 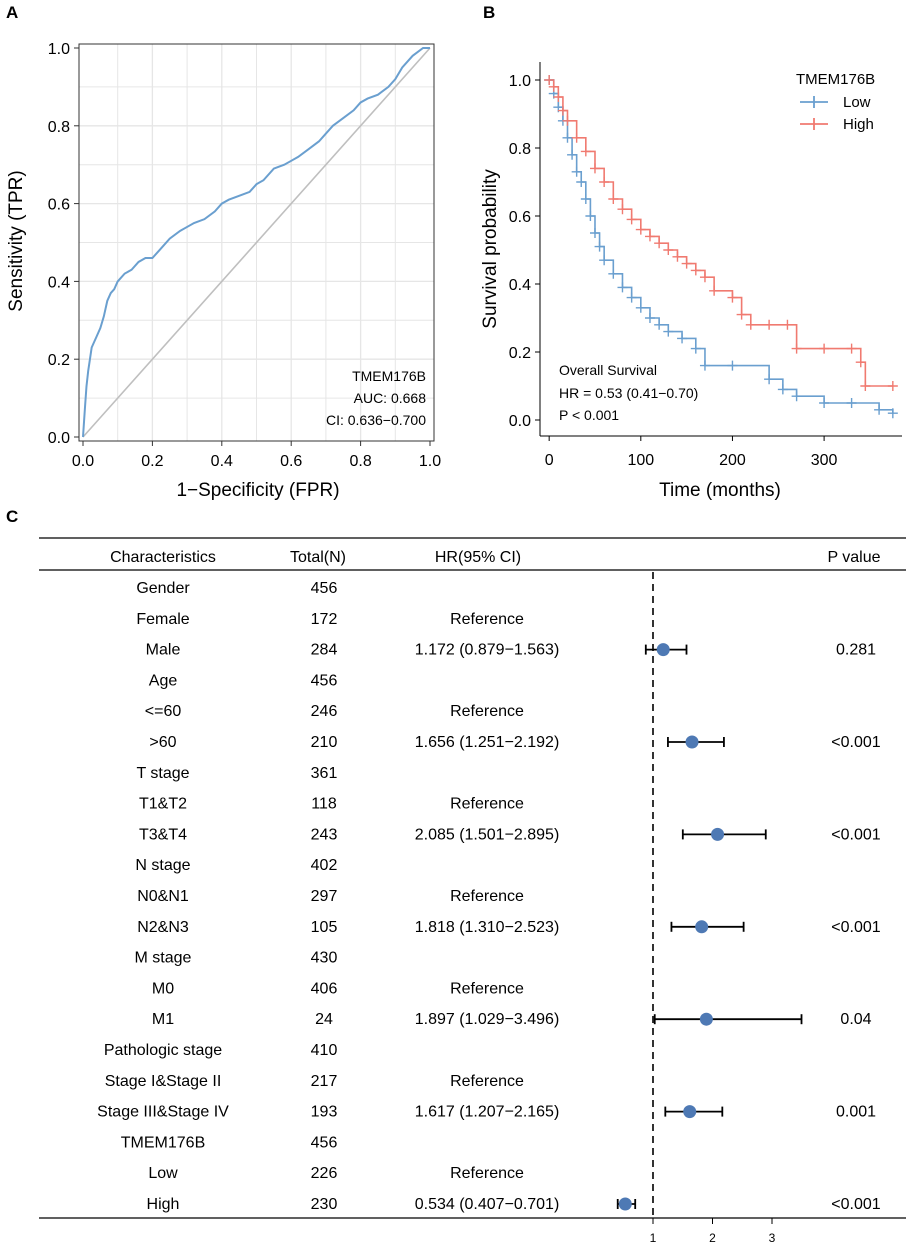 What do you see at coordinates (163, 1081) in the screenshot?
I see `forest-row-label: Stage I&Stage II` at bounding box center [163, 1081].